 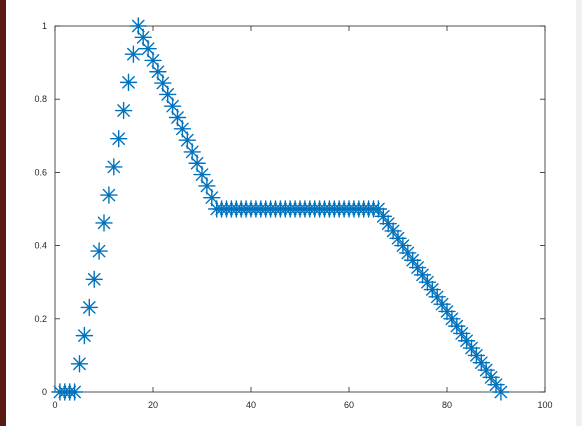 What do you see at coordinates (40, 99) in the screenshot?
I see `y-tick-label: 0.8` at bounding box center [40, 99].